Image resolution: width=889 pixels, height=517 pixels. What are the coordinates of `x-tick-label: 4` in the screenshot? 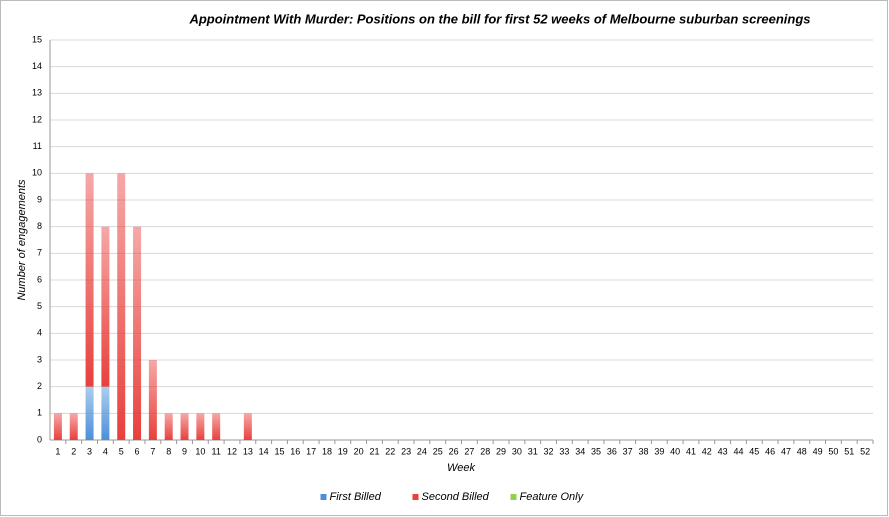 It's located at (105, 451).